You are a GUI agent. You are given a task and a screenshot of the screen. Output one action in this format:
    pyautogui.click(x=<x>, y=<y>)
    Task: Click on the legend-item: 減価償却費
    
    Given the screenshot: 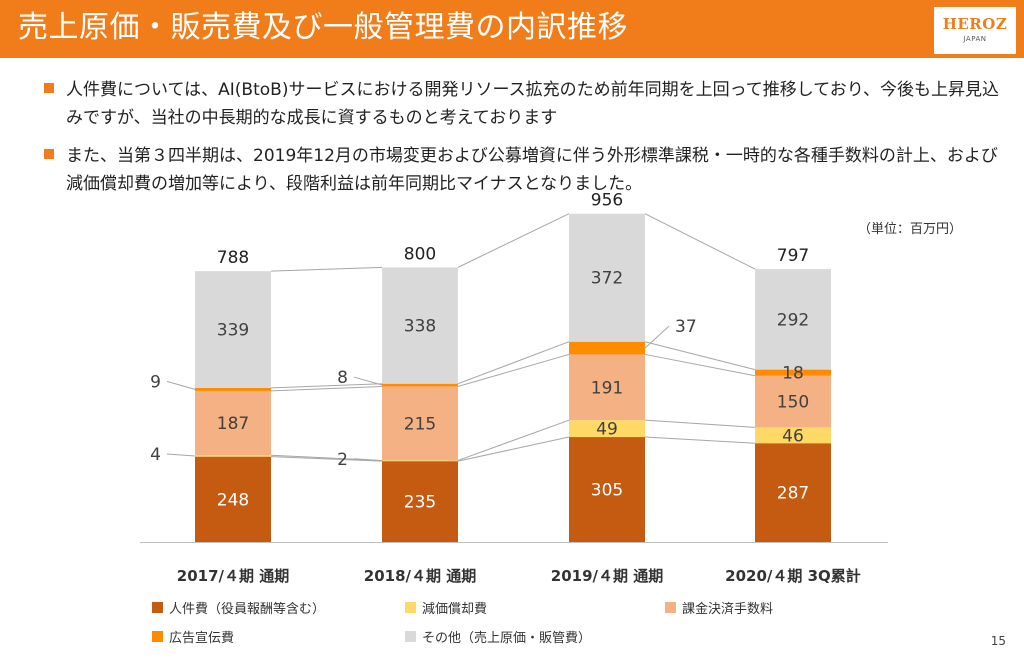 What is the action you would take?
    pyautogui.click(x=446, y=607)
    